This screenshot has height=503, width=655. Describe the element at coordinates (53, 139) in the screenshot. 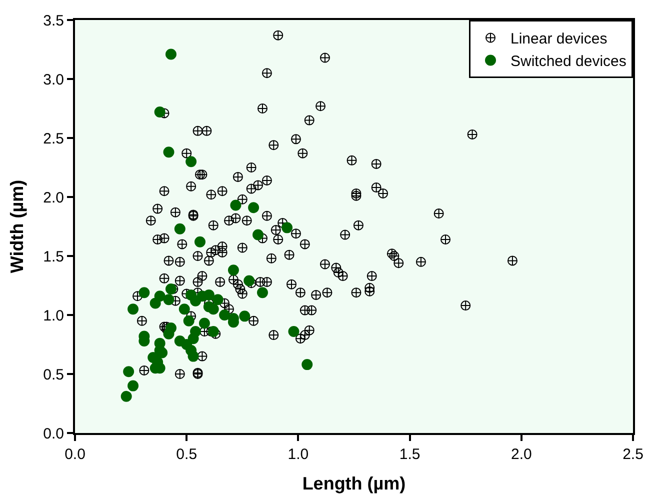

I see `y-tick-label: 2.5` at that location.